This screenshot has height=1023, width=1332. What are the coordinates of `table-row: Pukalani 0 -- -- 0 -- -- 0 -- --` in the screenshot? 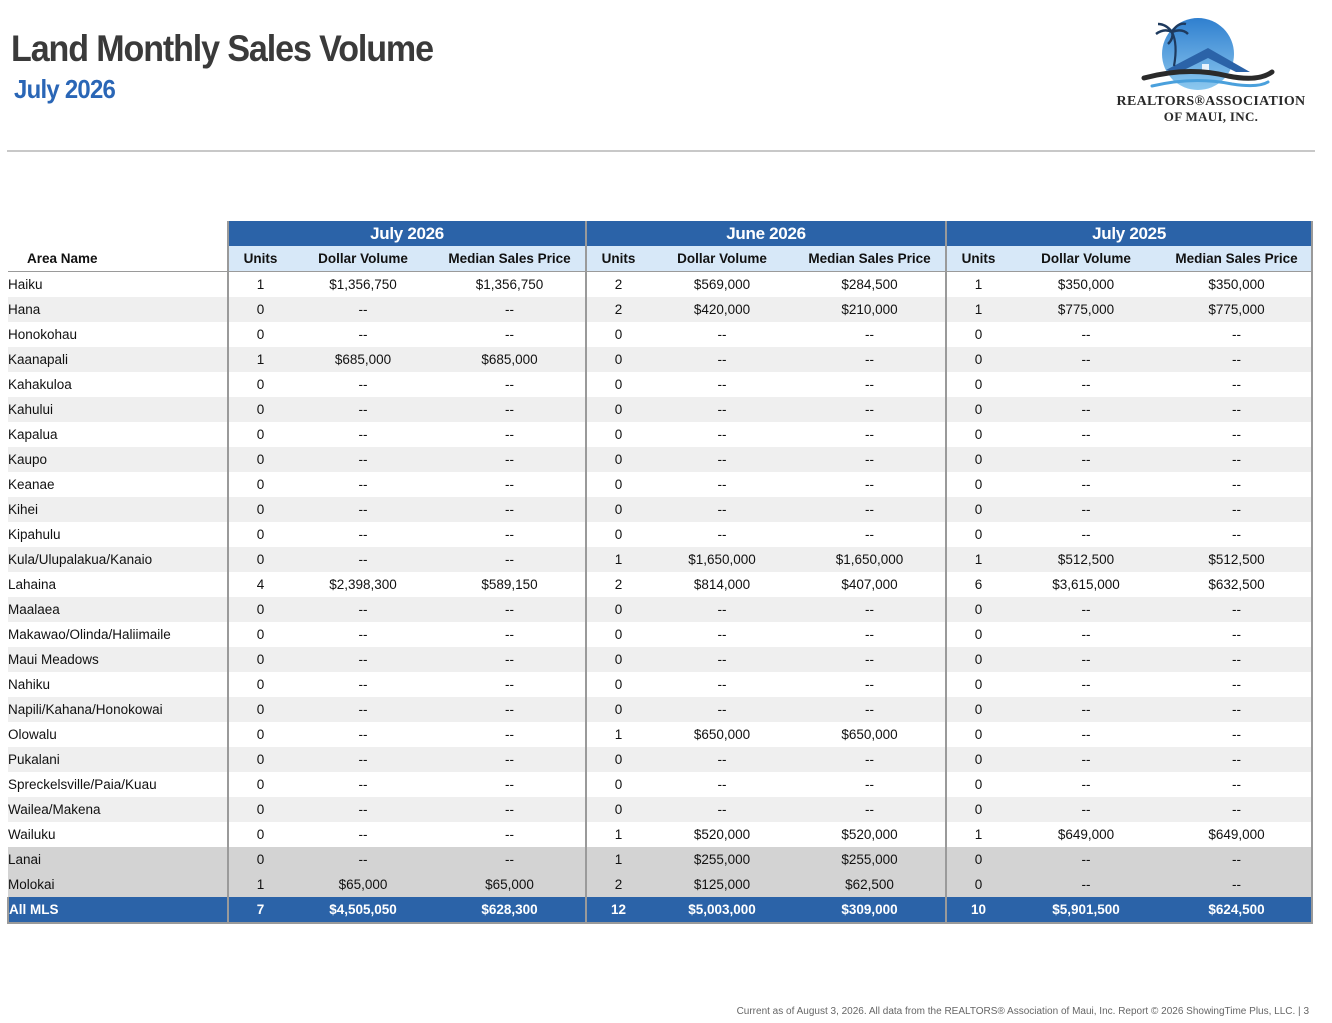 It's located at (661, 759).